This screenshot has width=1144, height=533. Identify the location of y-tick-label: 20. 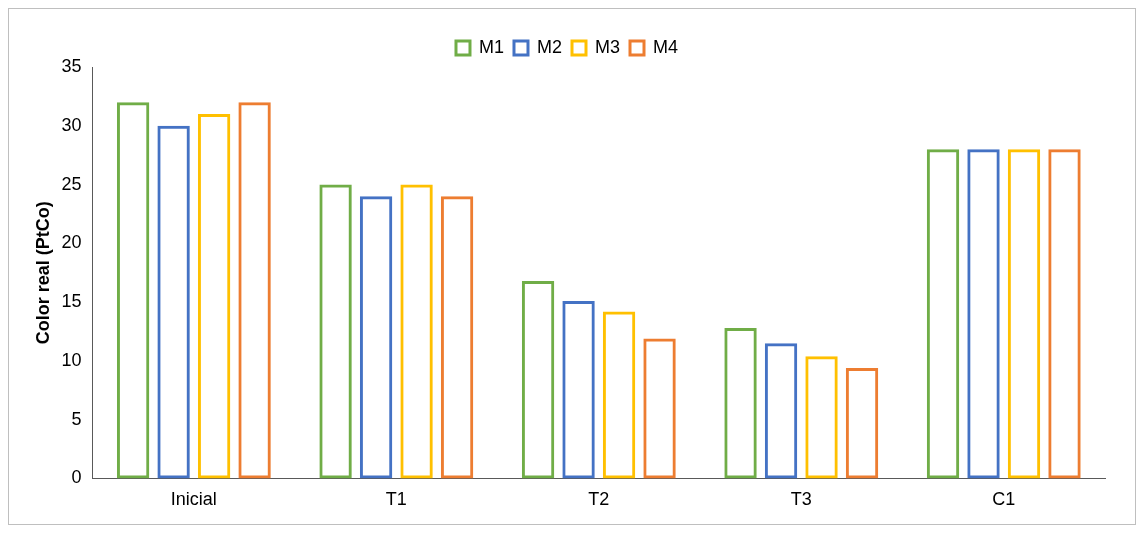
(71, 242).